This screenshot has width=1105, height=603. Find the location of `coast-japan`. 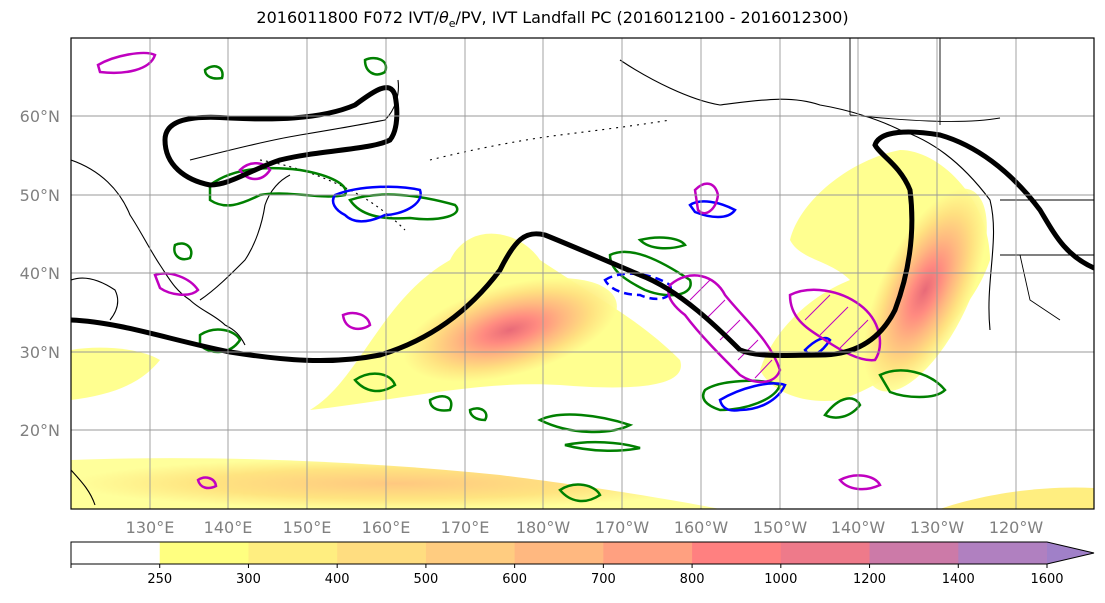

coast-japan is located at coordinates (245, 237).